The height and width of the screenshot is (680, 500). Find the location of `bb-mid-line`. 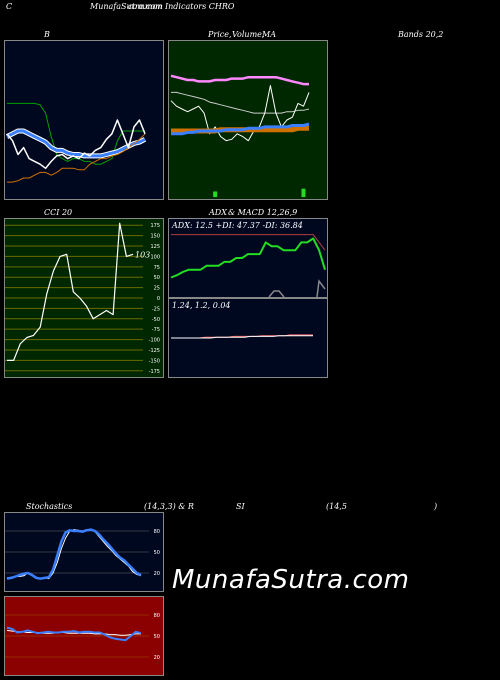

bb-mid-line is located at coordinates (76, 143).